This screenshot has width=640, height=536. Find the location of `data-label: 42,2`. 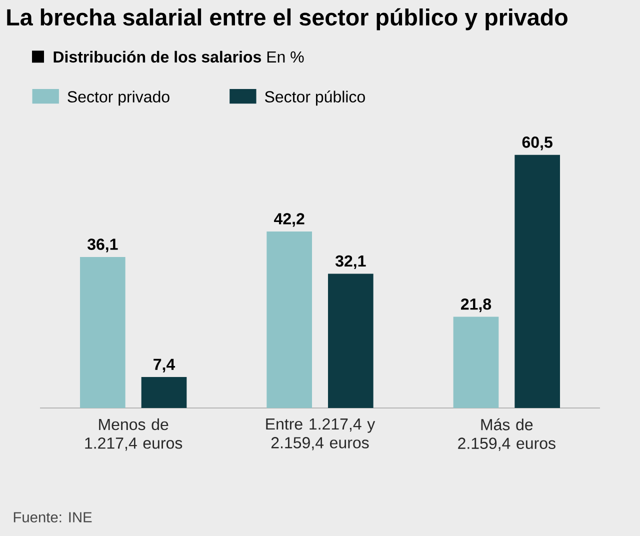

data-label: 42,2 is located at coordinates (289, 220).